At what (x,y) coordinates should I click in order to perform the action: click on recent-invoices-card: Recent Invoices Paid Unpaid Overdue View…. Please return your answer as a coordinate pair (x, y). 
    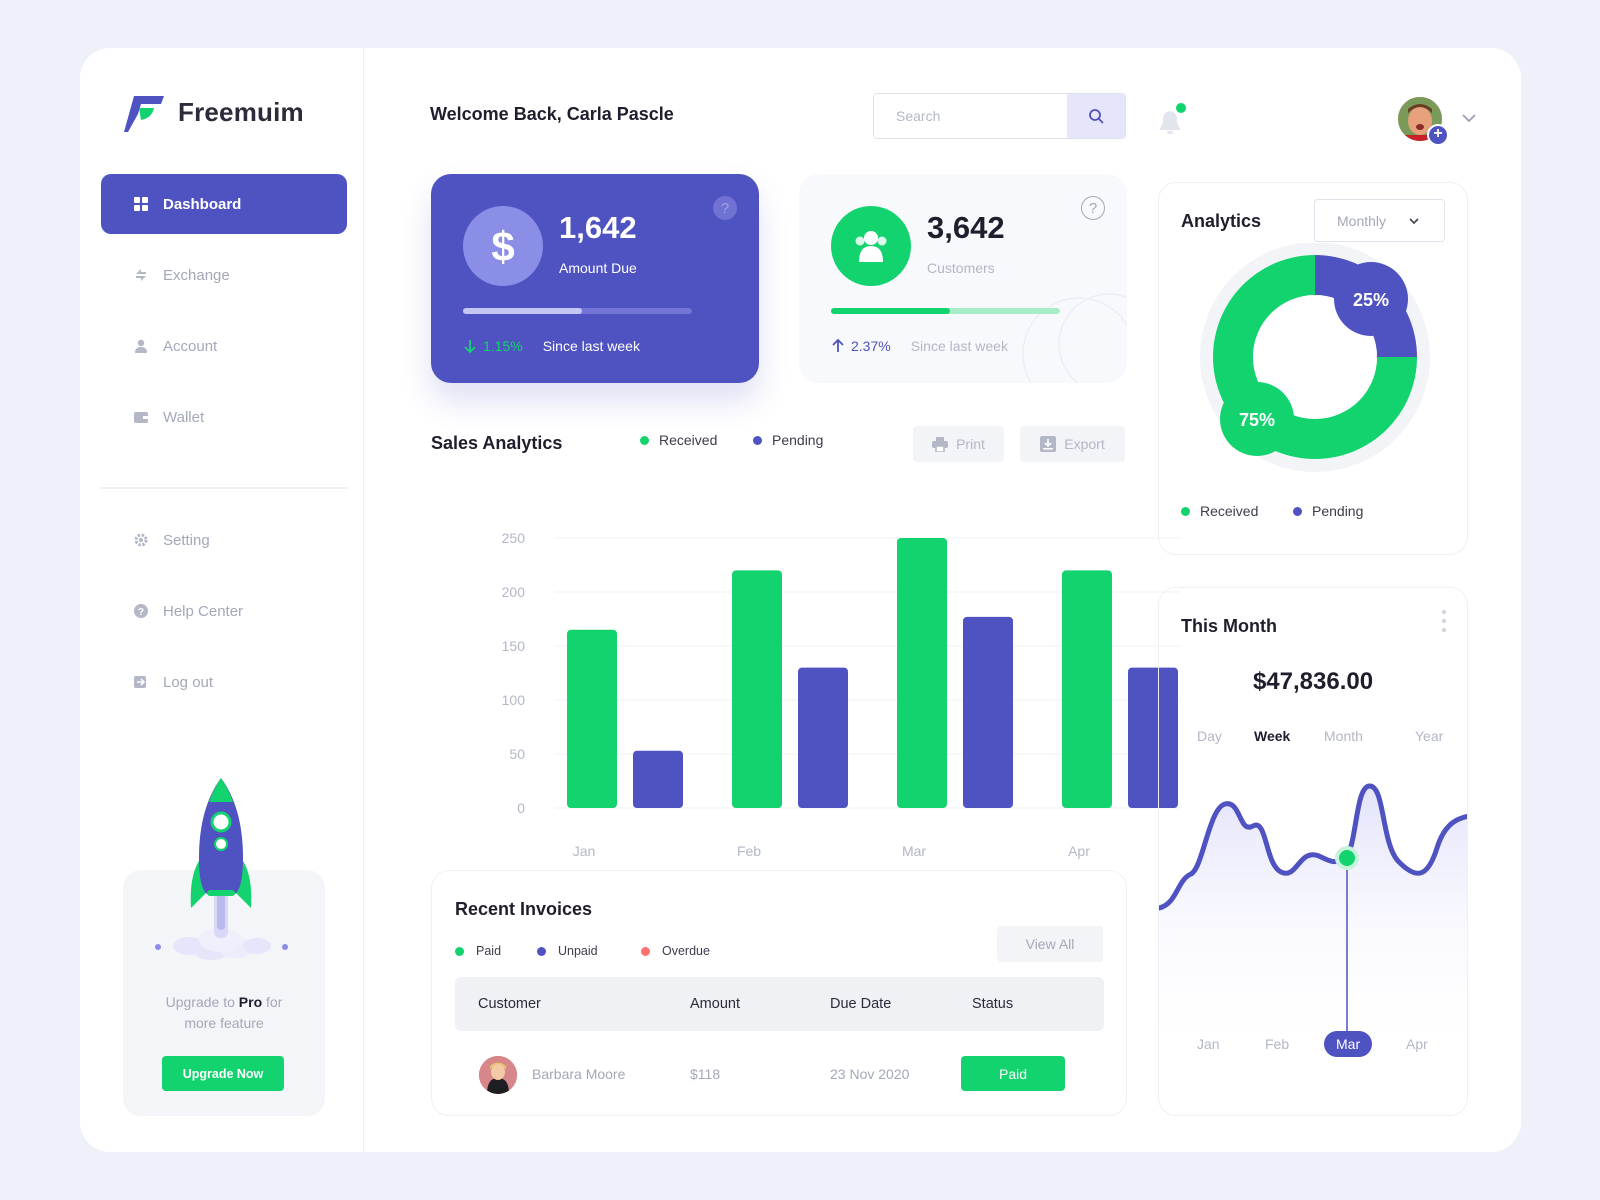
    Looking at the image, I should click on (779, 993).